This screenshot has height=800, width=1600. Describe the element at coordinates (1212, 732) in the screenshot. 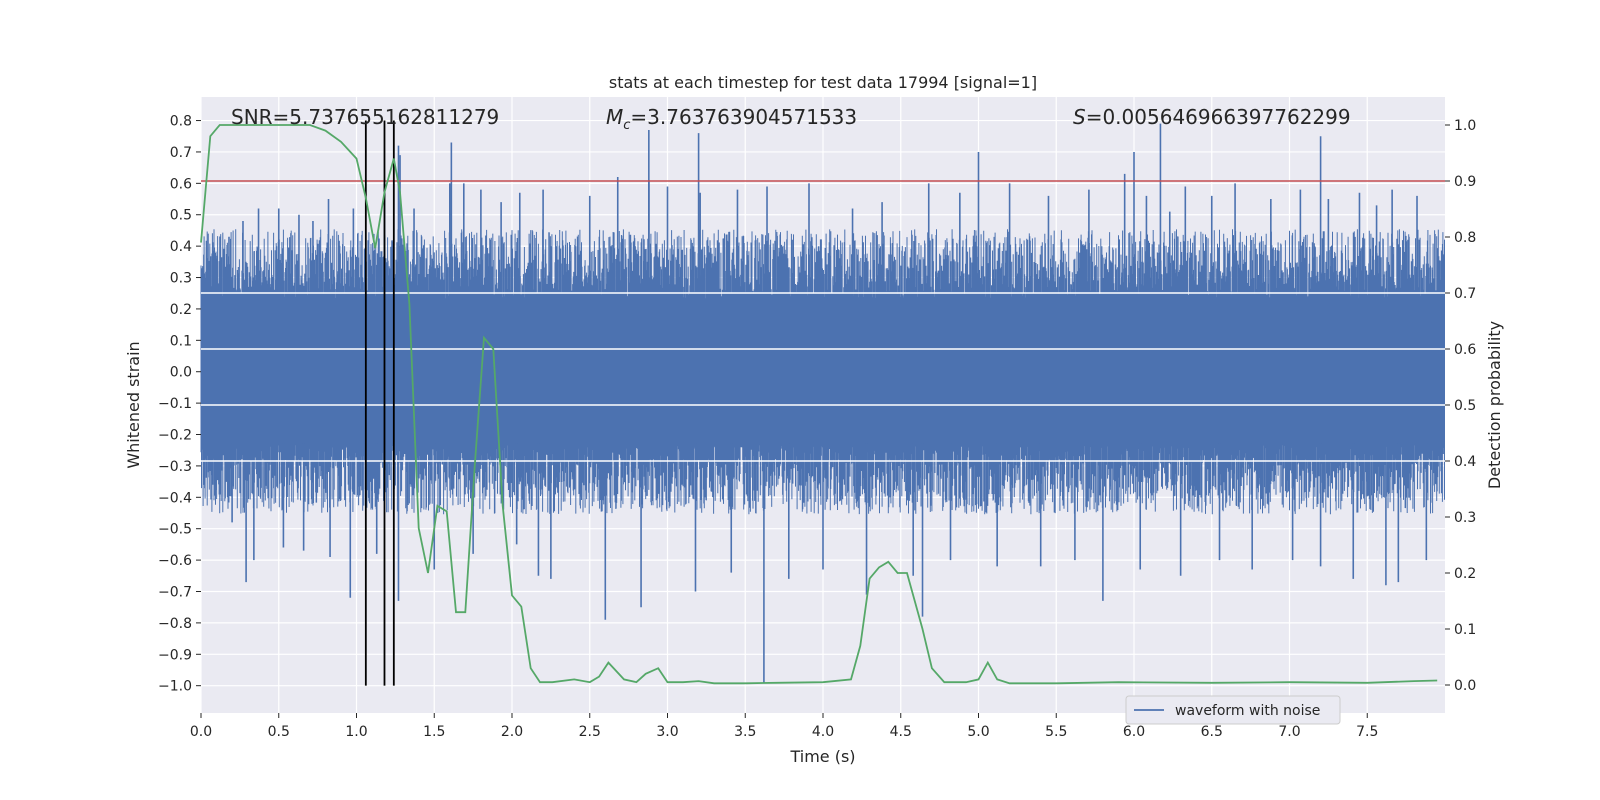

I see `x-tick-label: 6.5` at that location.